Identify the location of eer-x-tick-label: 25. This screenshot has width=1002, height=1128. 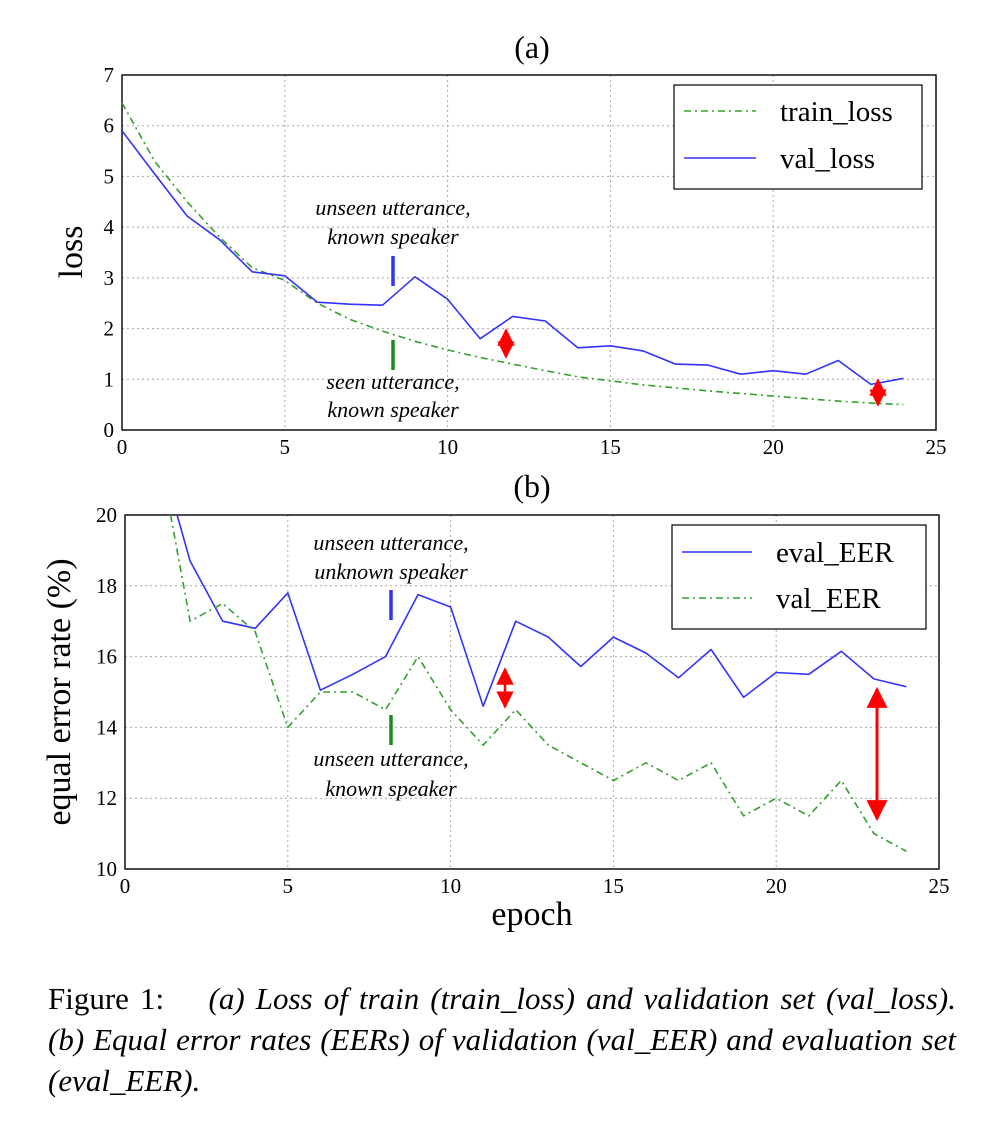
(939, 886).